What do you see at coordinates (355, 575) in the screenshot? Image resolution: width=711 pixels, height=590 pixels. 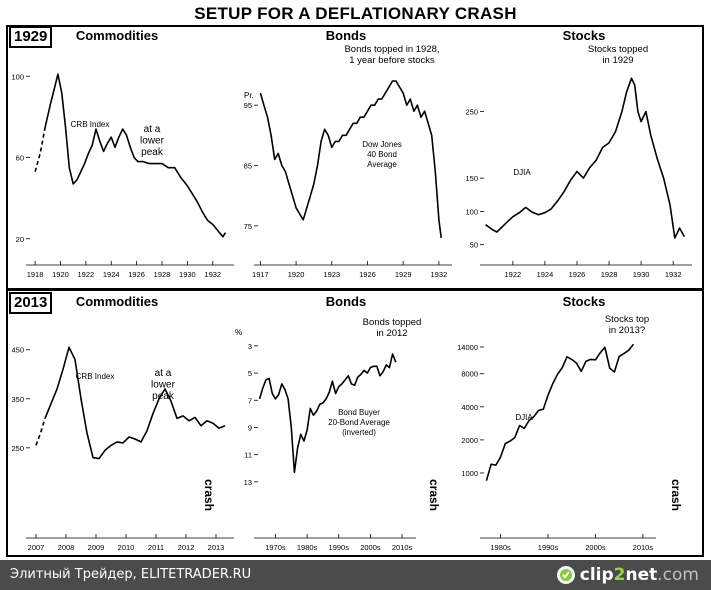 I see `footer-bar` at bounding box center [355, 575].